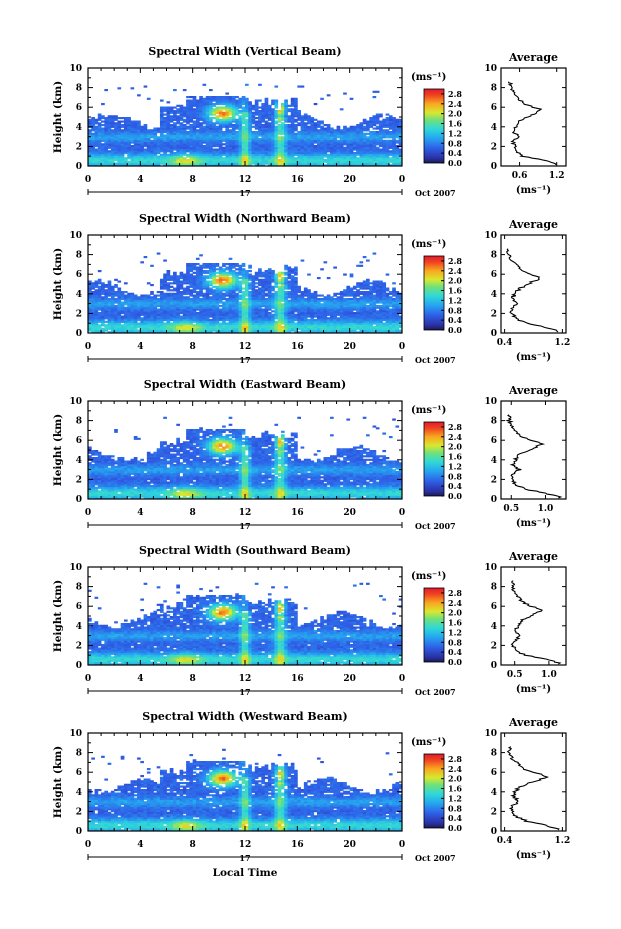  What do you see at coordinates (88, 180) in the screenshot?
I see `x-tick-label: 0` at bounding box center [88, 180].